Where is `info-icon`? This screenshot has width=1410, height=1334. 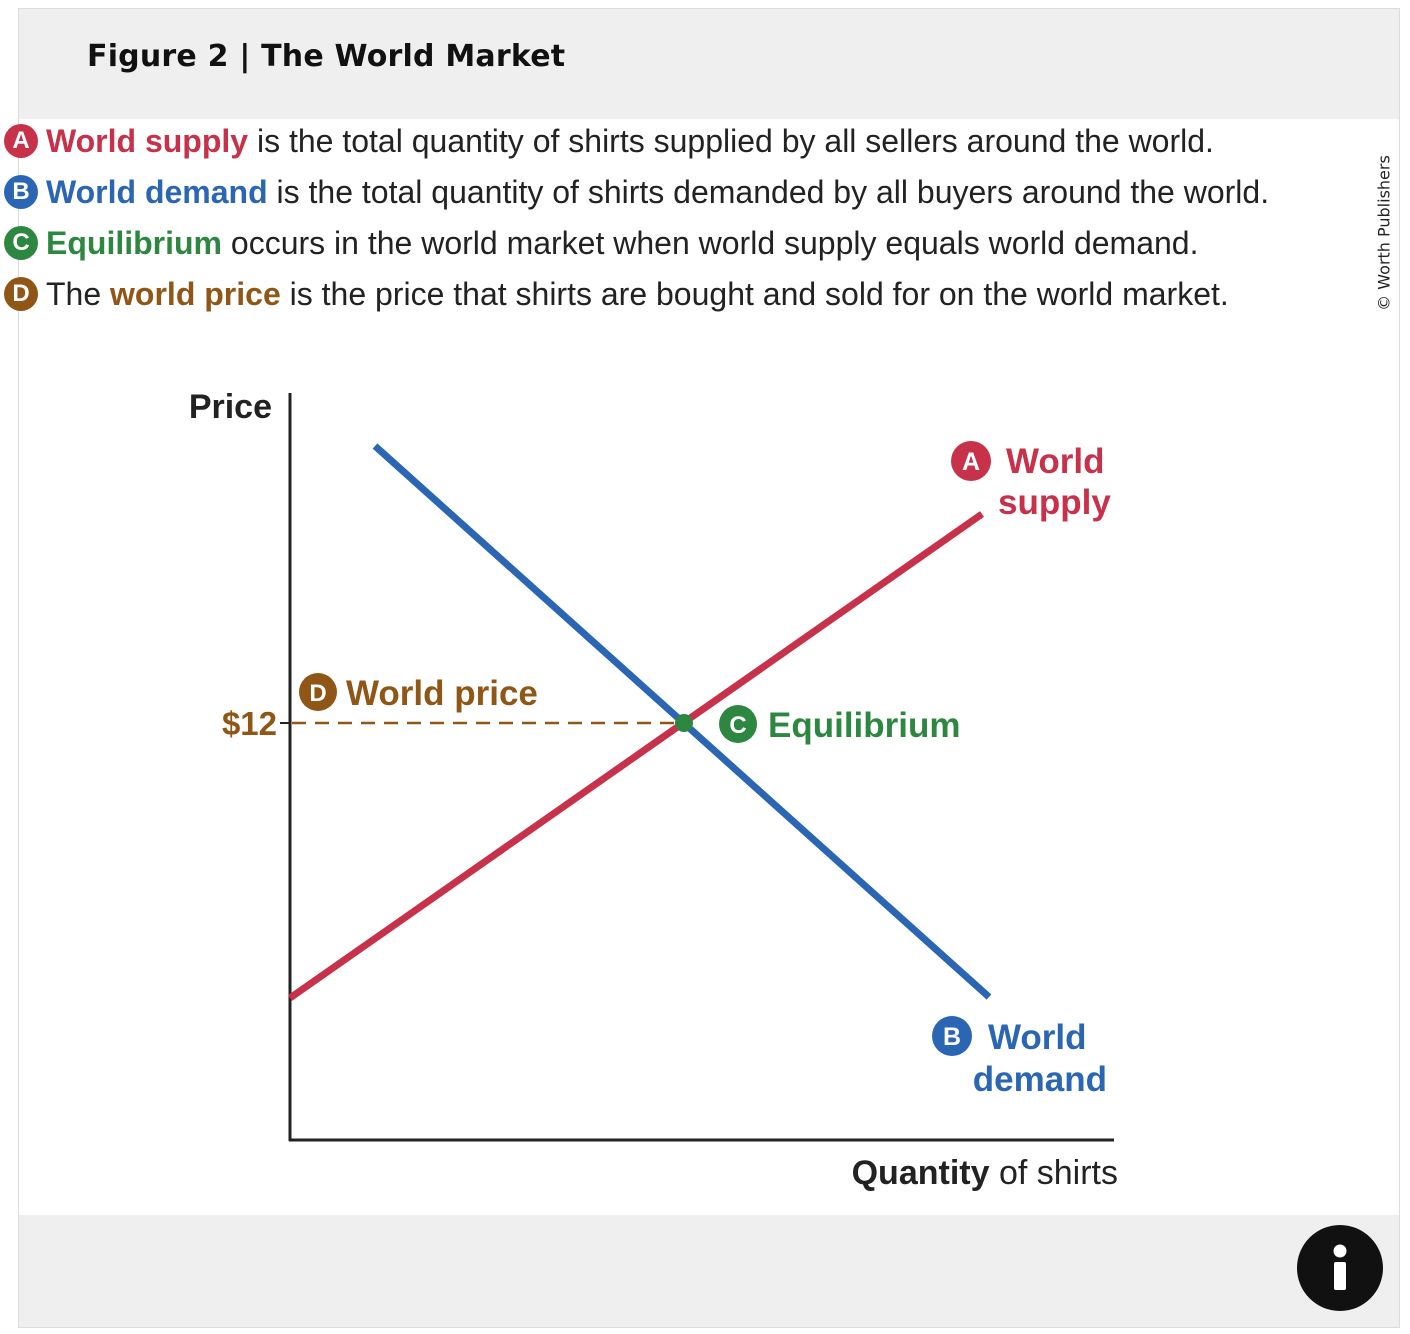
info-icon is located at coordinates (1340, 1267).